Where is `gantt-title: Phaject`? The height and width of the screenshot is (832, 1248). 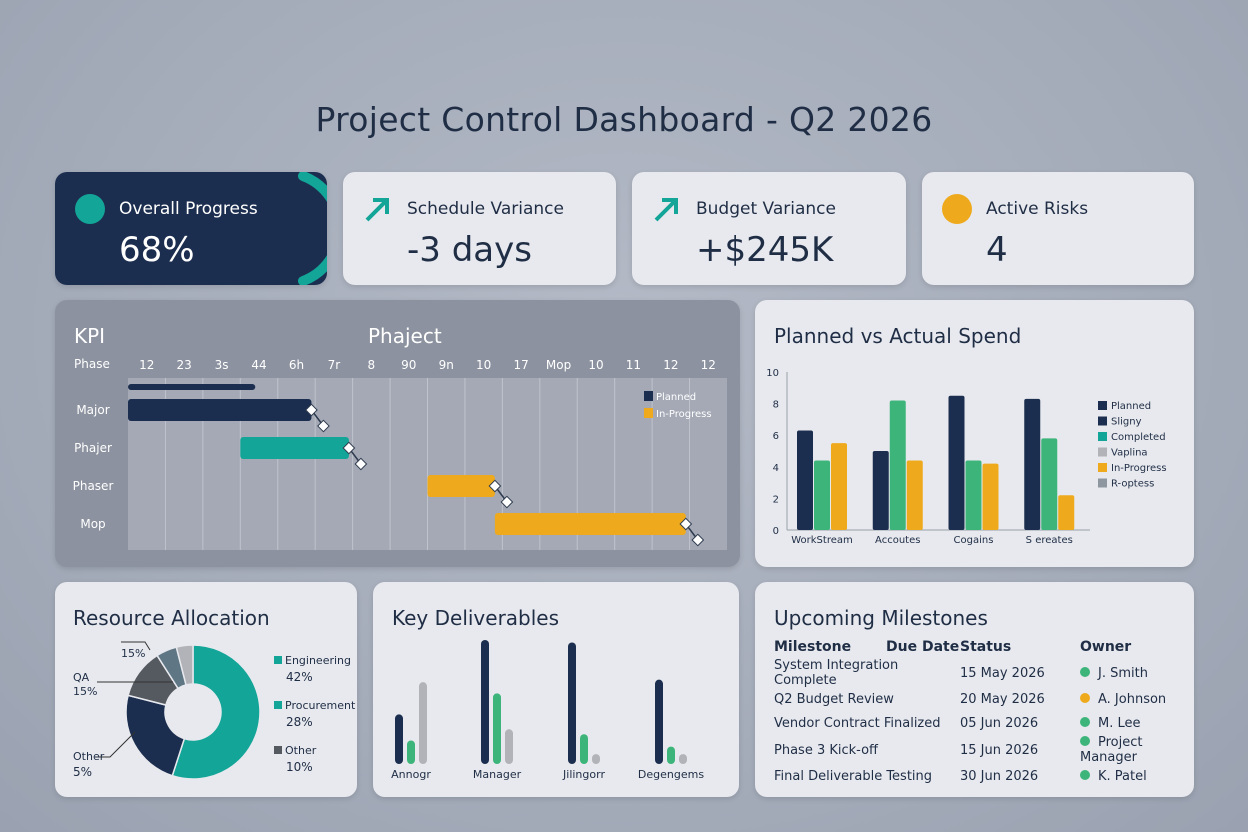
gantt-title: Phaject is located at coordinates (405, 336).